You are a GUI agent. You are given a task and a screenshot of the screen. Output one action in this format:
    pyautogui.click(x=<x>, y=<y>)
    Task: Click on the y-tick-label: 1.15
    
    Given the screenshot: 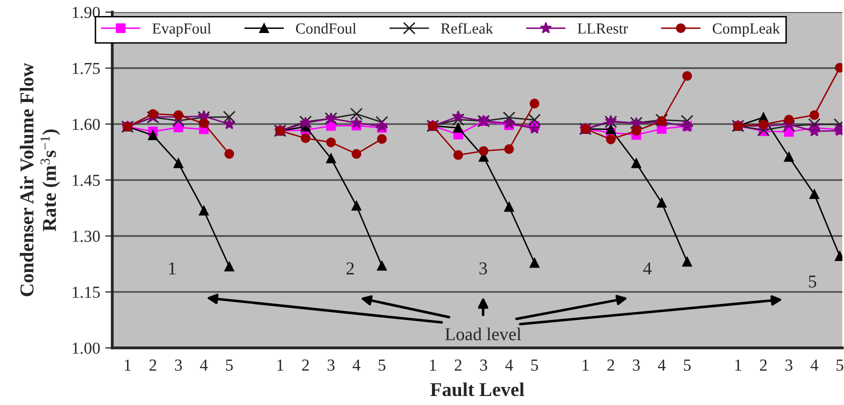 What is the action you would take?
    pyautogui.click(x=86, y=292)
    